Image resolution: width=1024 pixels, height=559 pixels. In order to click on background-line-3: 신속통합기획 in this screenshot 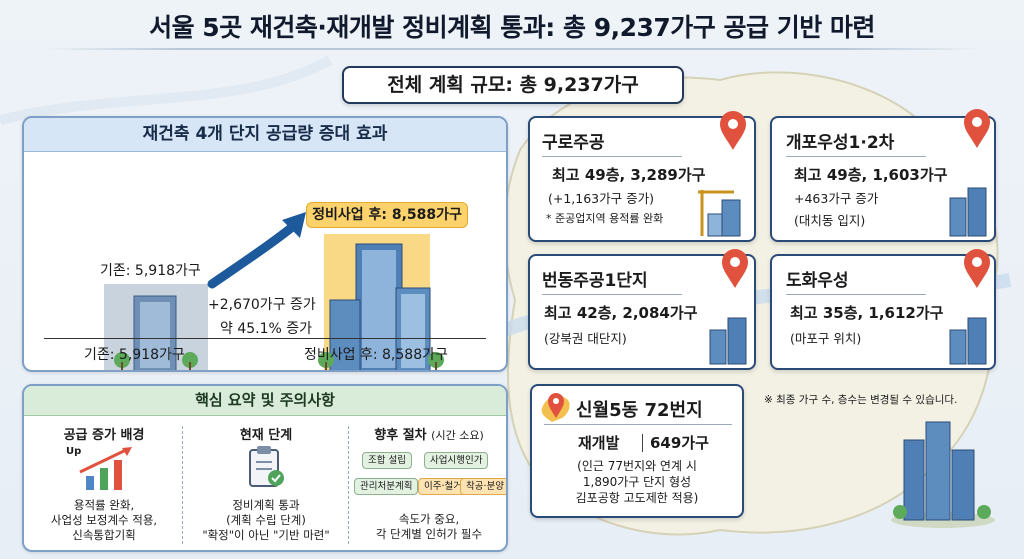, I will do `click(104, 535)`.